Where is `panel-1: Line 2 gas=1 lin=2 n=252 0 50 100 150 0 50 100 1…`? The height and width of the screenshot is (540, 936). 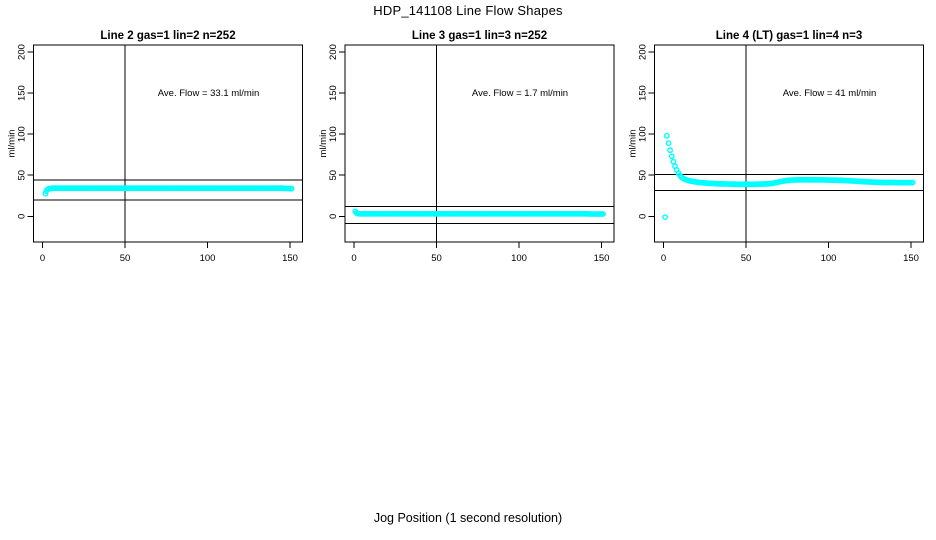
panel-1: Line 2 gas=1 lin=2 n=252 0 50 100 150 0 50 100 1… is located at coordinates (155, 147).